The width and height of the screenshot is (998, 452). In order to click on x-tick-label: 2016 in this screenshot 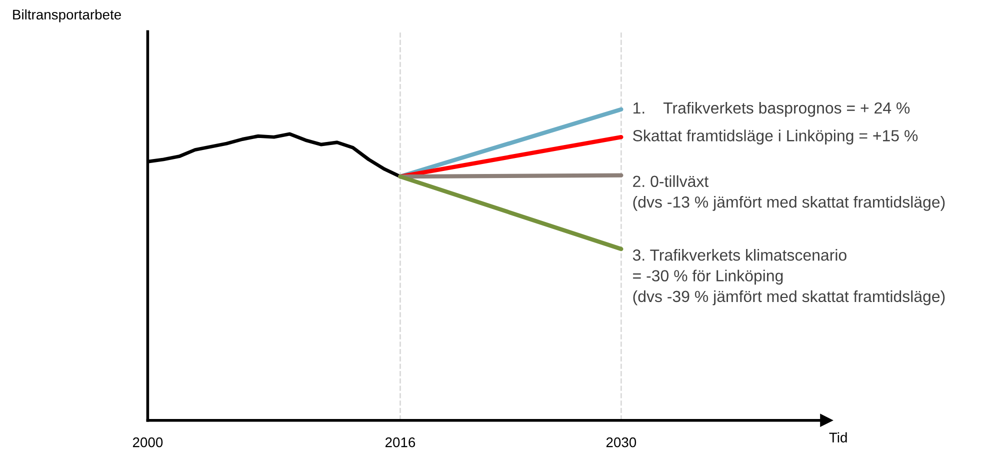, I will do `click(400, 442)`.